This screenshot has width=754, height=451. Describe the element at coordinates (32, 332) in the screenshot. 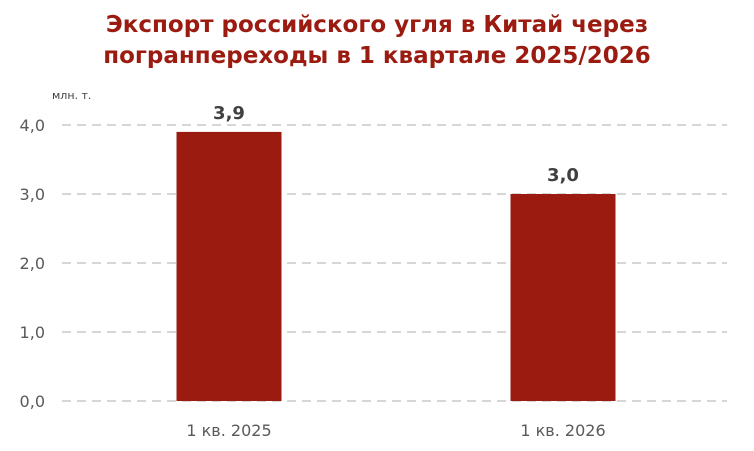

I see `y-tick-label: 1,0` at that location.